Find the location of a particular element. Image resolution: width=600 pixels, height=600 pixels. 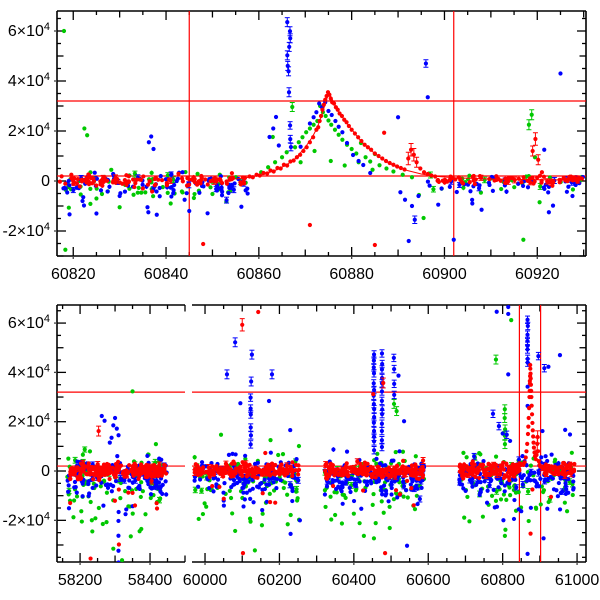

x-tick-label: 60920 is located at coordinates (537, 274).